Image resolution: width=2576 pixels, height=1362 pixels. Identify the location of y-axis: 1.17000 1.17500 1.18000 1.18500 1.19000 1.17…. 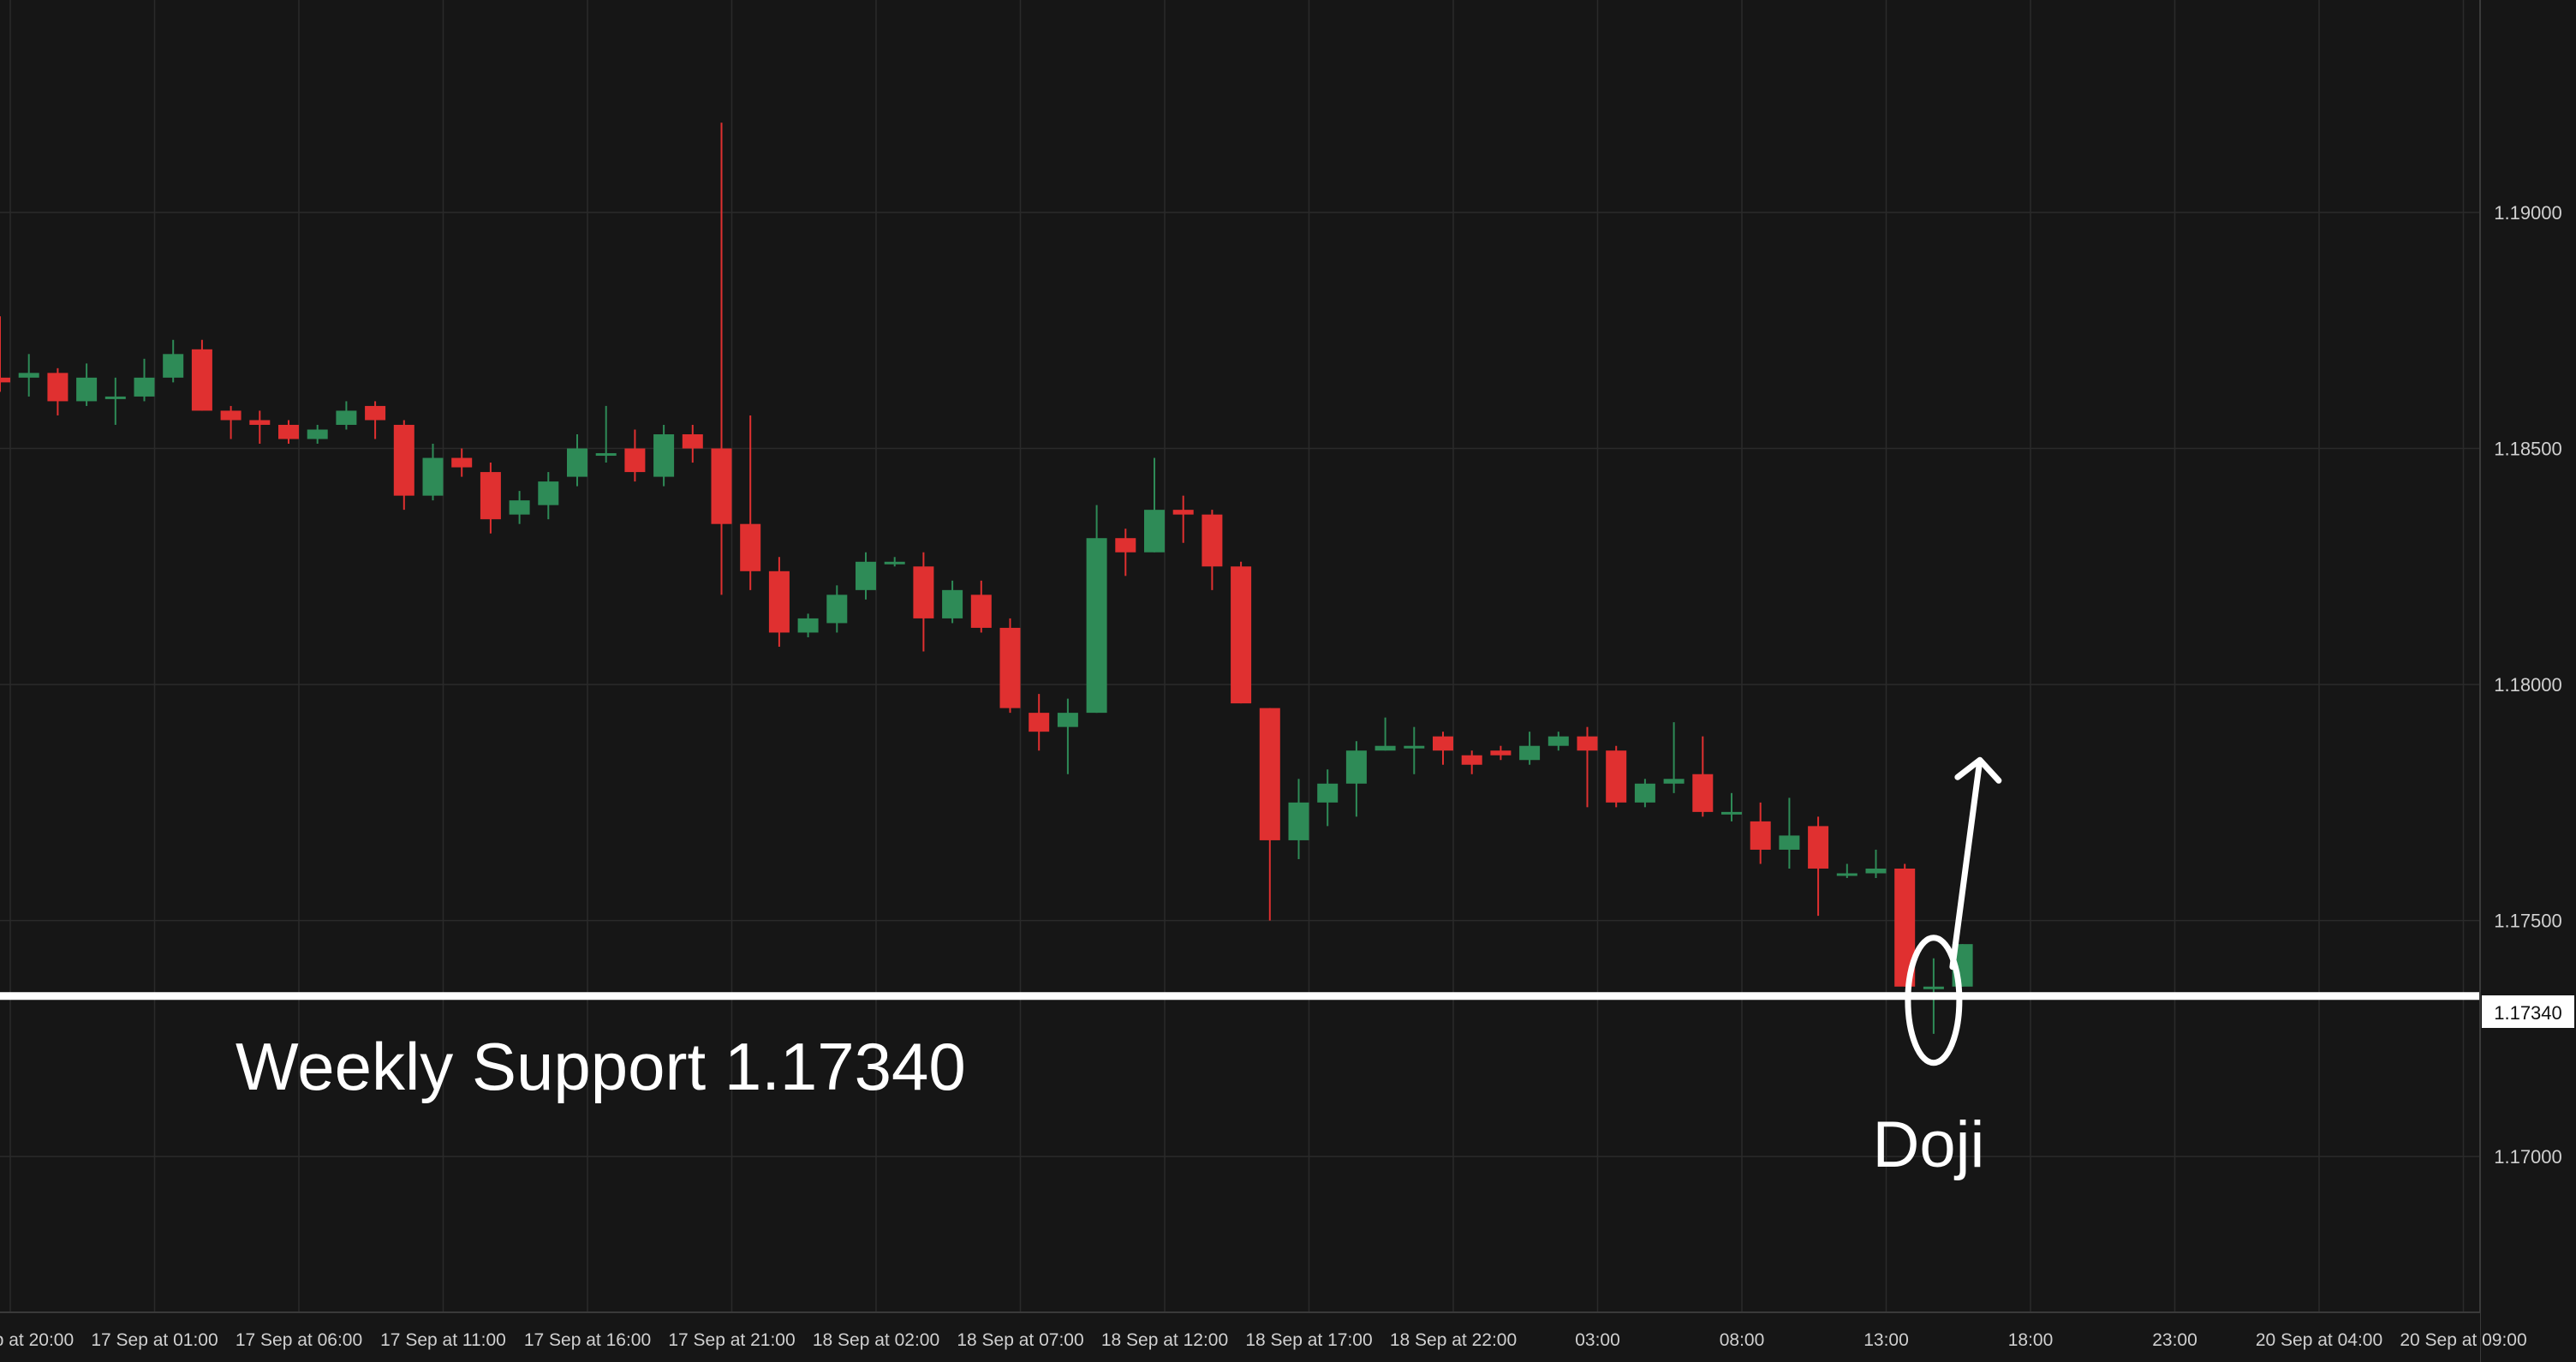
(2527, 681).